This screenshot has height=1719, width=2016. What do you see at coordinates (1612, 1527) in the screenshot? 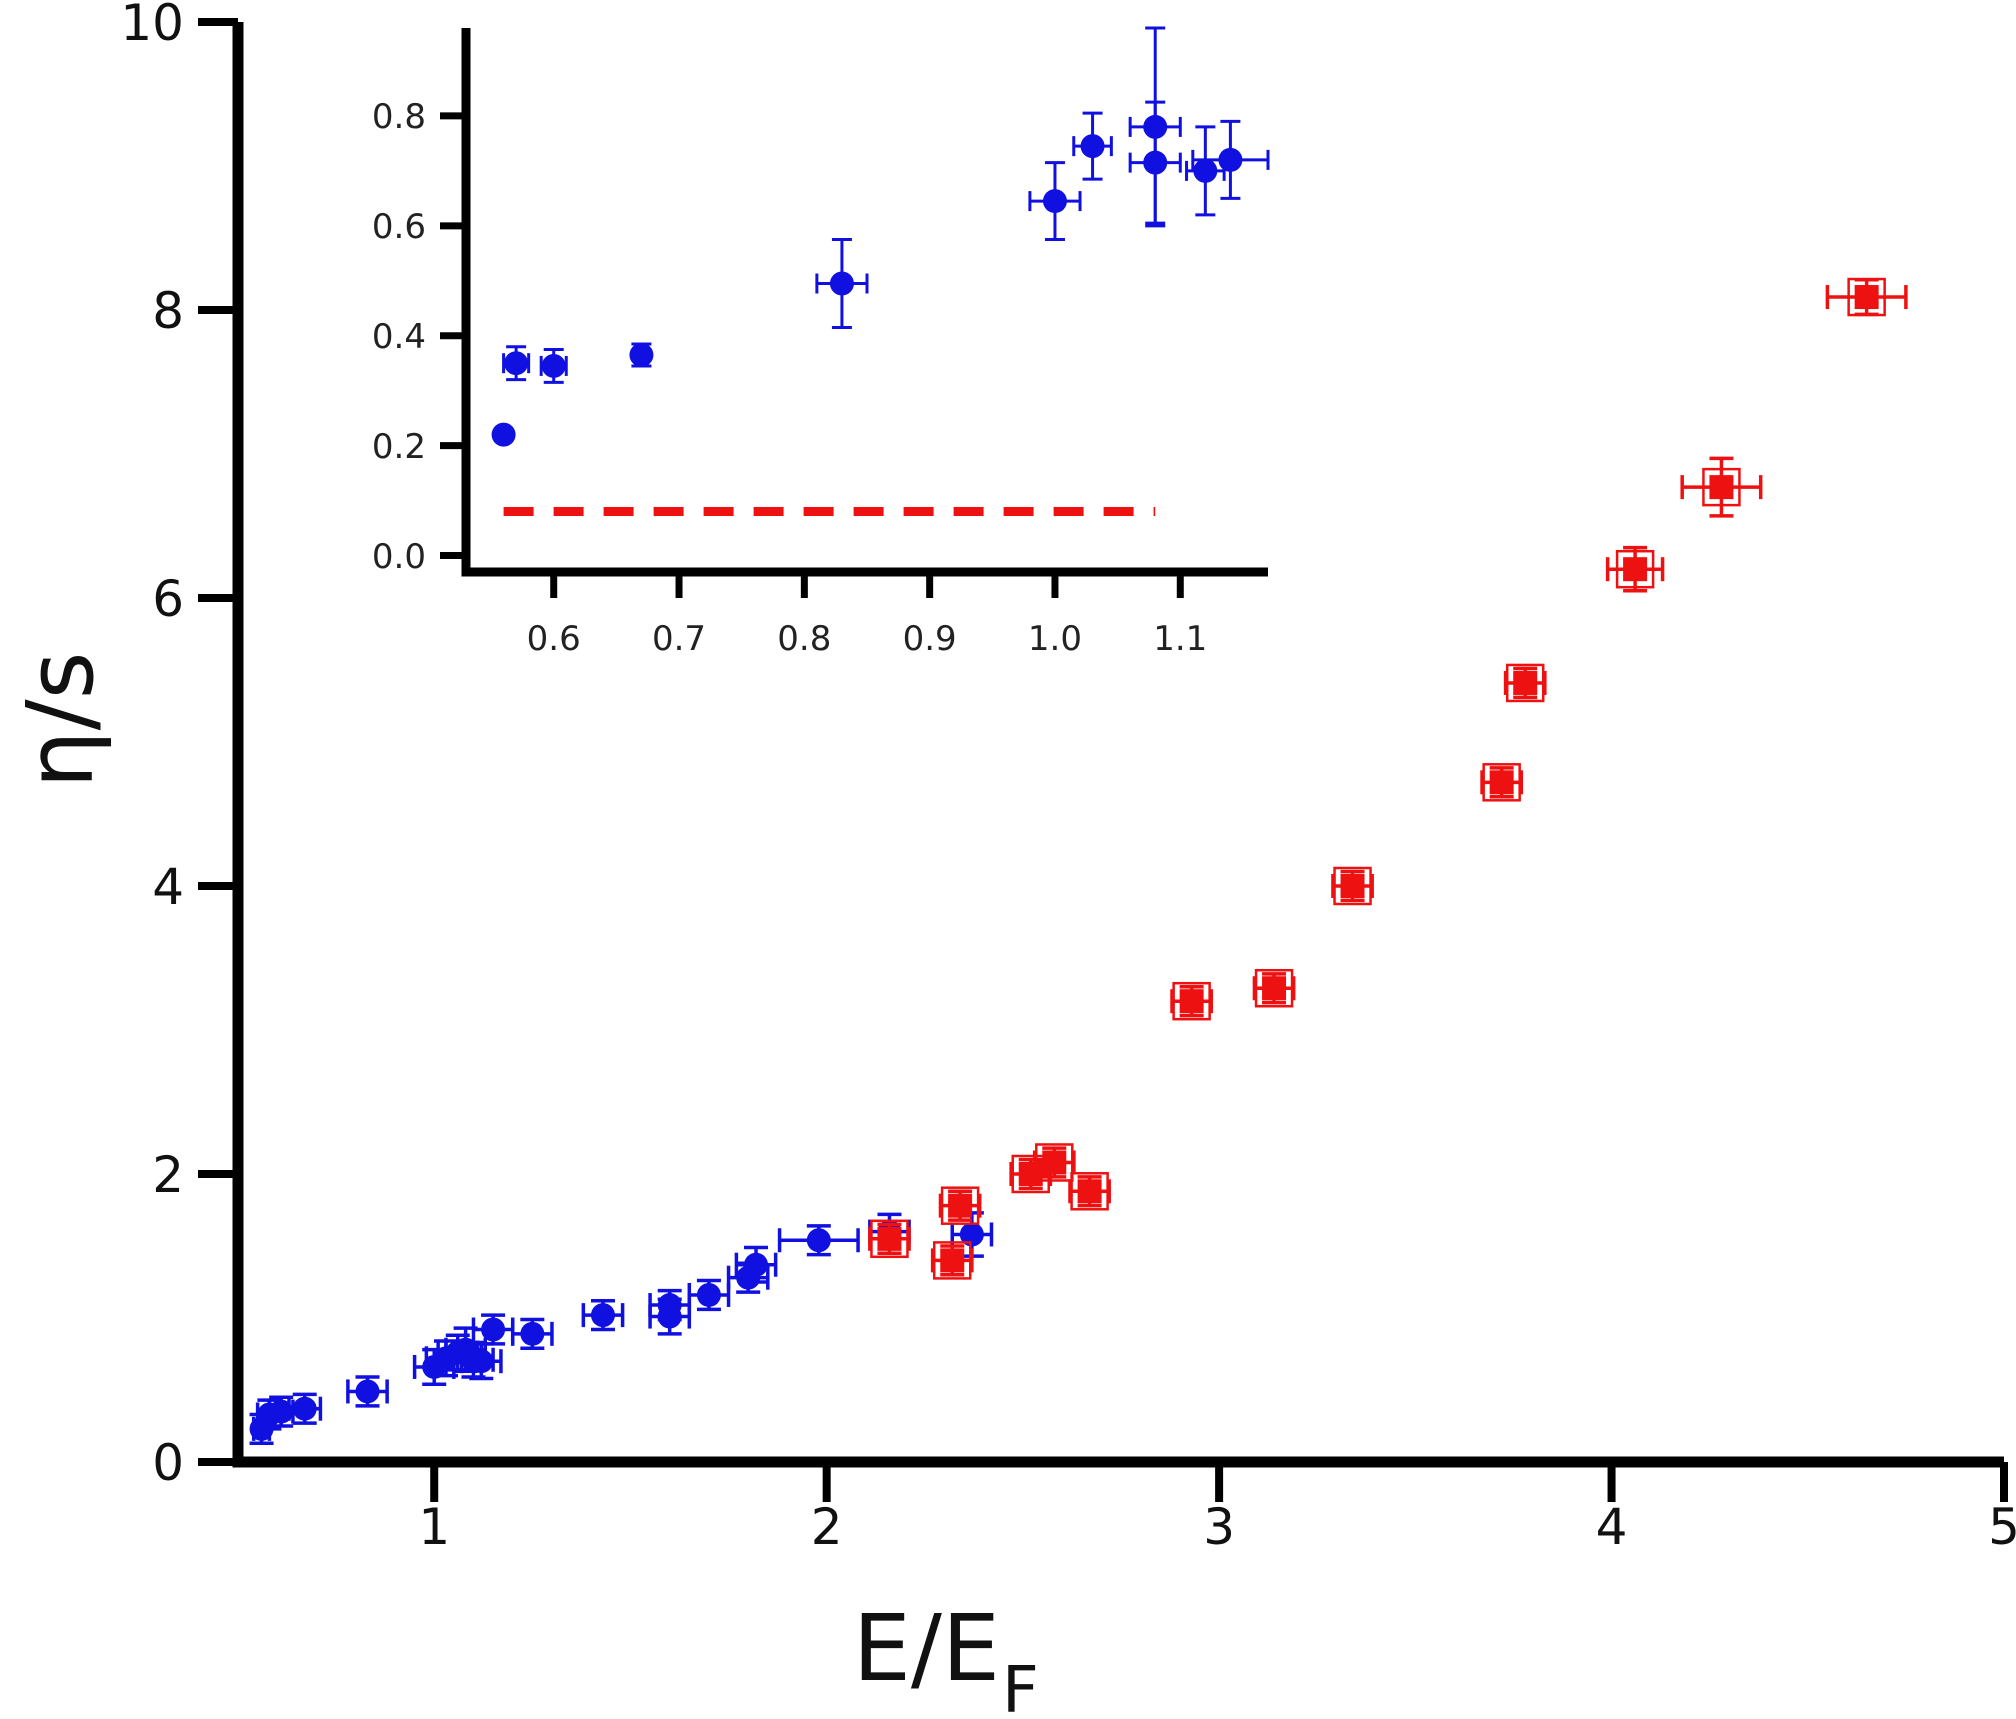
I see `x-tick-label: 4` at bounding box center [1612, 1527].